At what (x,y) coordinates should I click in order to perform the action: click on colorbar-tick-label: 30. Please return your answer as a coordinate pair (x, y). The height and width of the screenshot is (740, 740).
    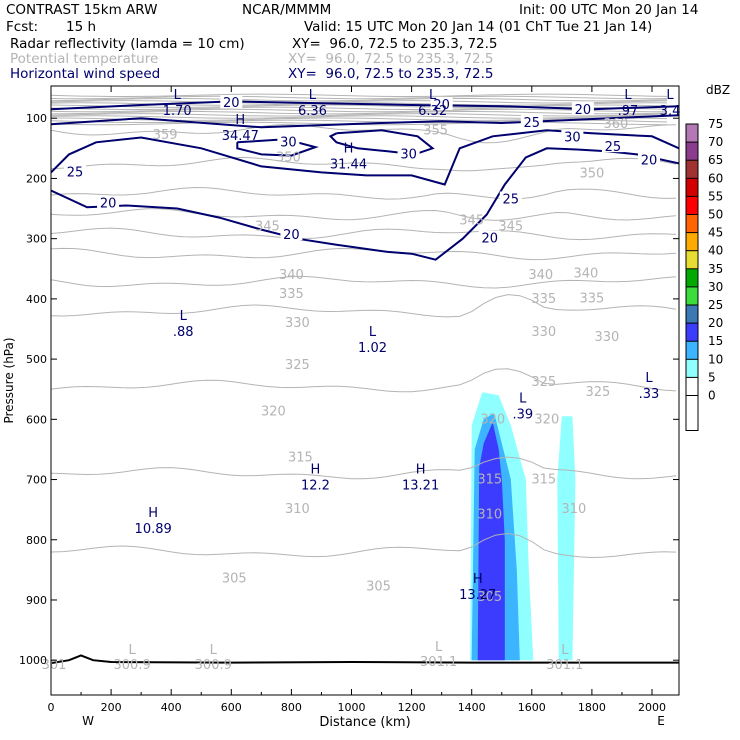
    Looking at the image, I should click on (715, 287).